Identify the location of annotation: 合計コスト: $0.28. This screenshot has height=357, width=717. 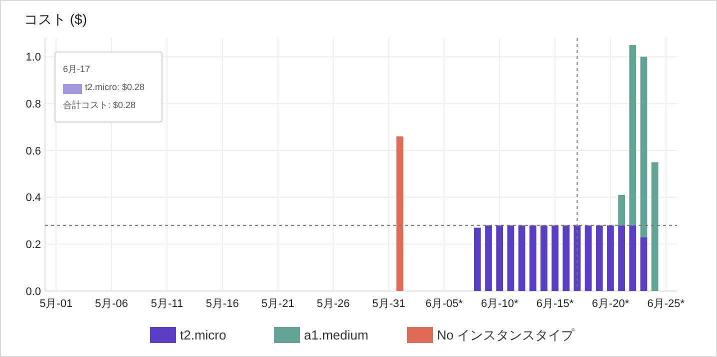
(99, 105).